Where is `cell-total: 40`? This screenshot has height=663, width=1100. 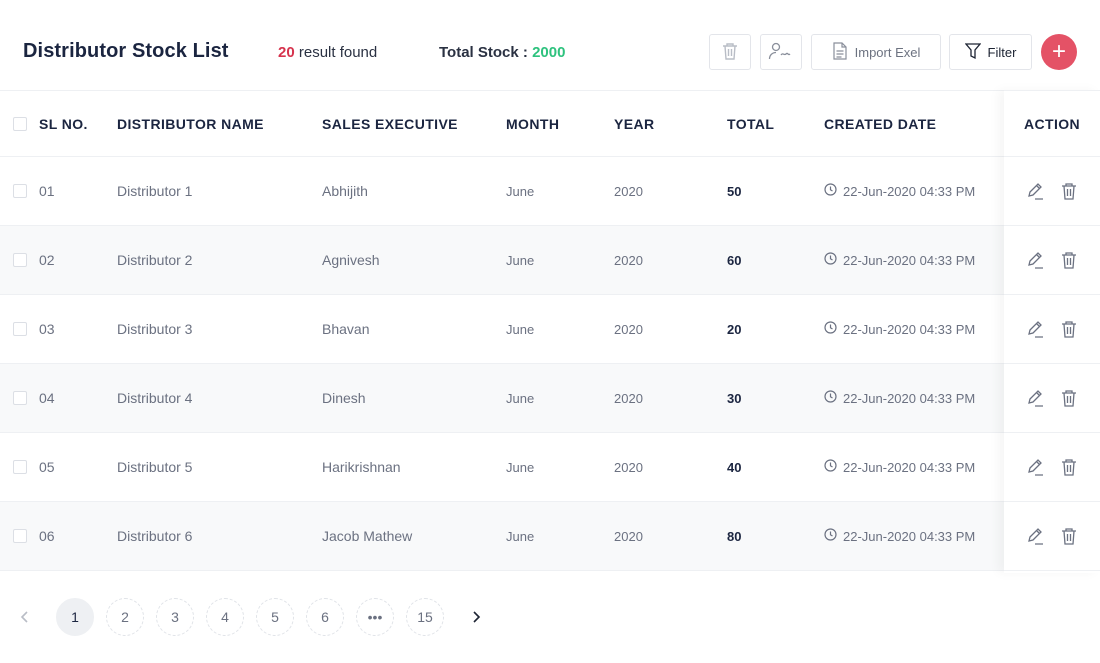 cell-total: 40 is located at coordinates (734, 467).